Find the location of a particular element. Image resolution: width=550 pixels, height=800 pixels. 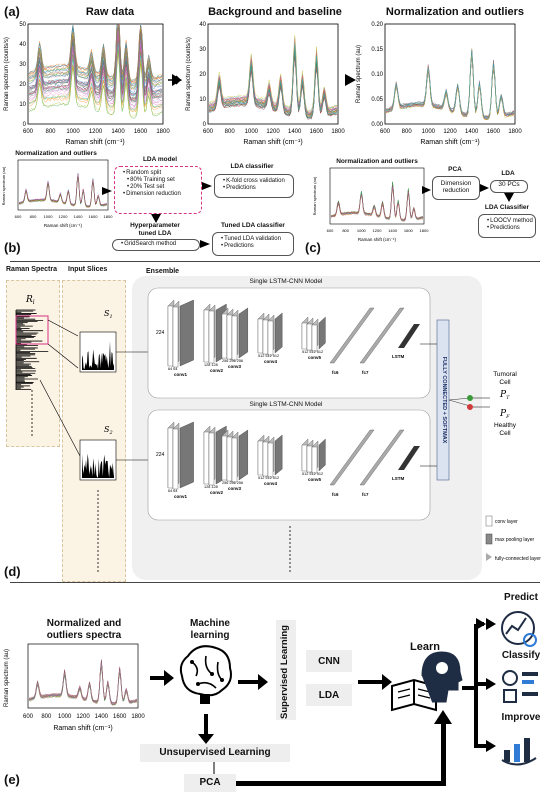

chart1-xlabel: Raman shift (cm⁻¹) is located at coordinates (94, 142).